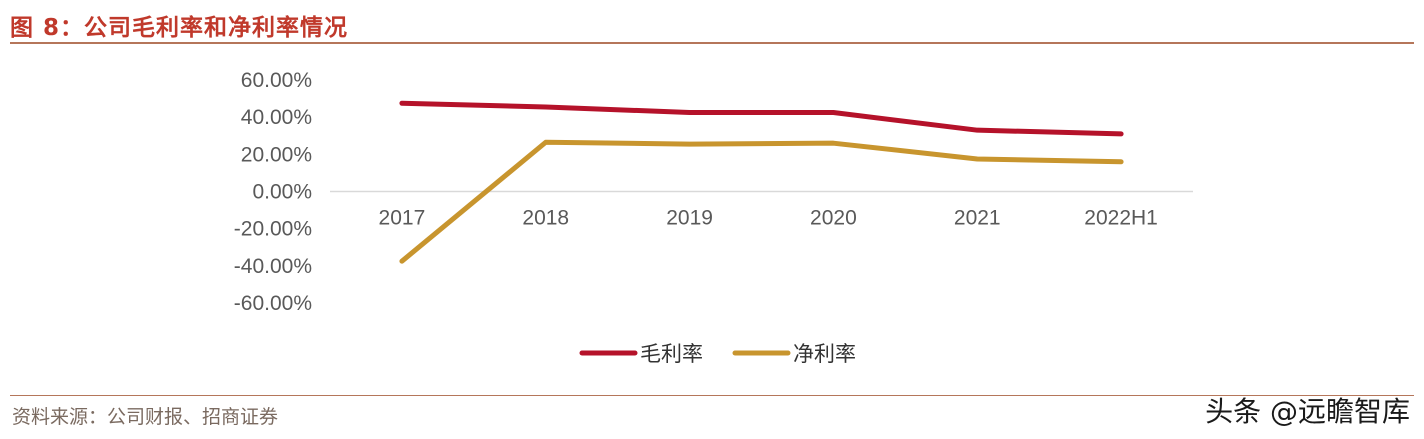 This screenshot has height=439, width=1424. What do you see at coordinates (689, 218) in the screenshot?
I see `x-tick-label: 2019` at bounding box center [689, 218].